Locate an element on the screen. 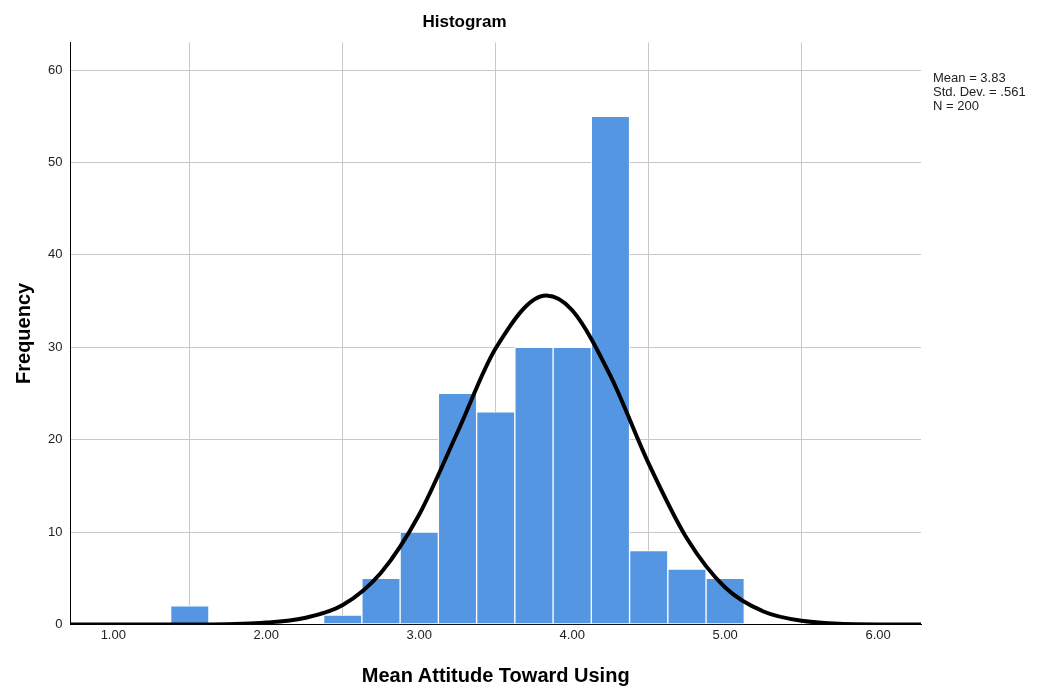  y-tick-label: 10 is located at coordinates (55, 531).